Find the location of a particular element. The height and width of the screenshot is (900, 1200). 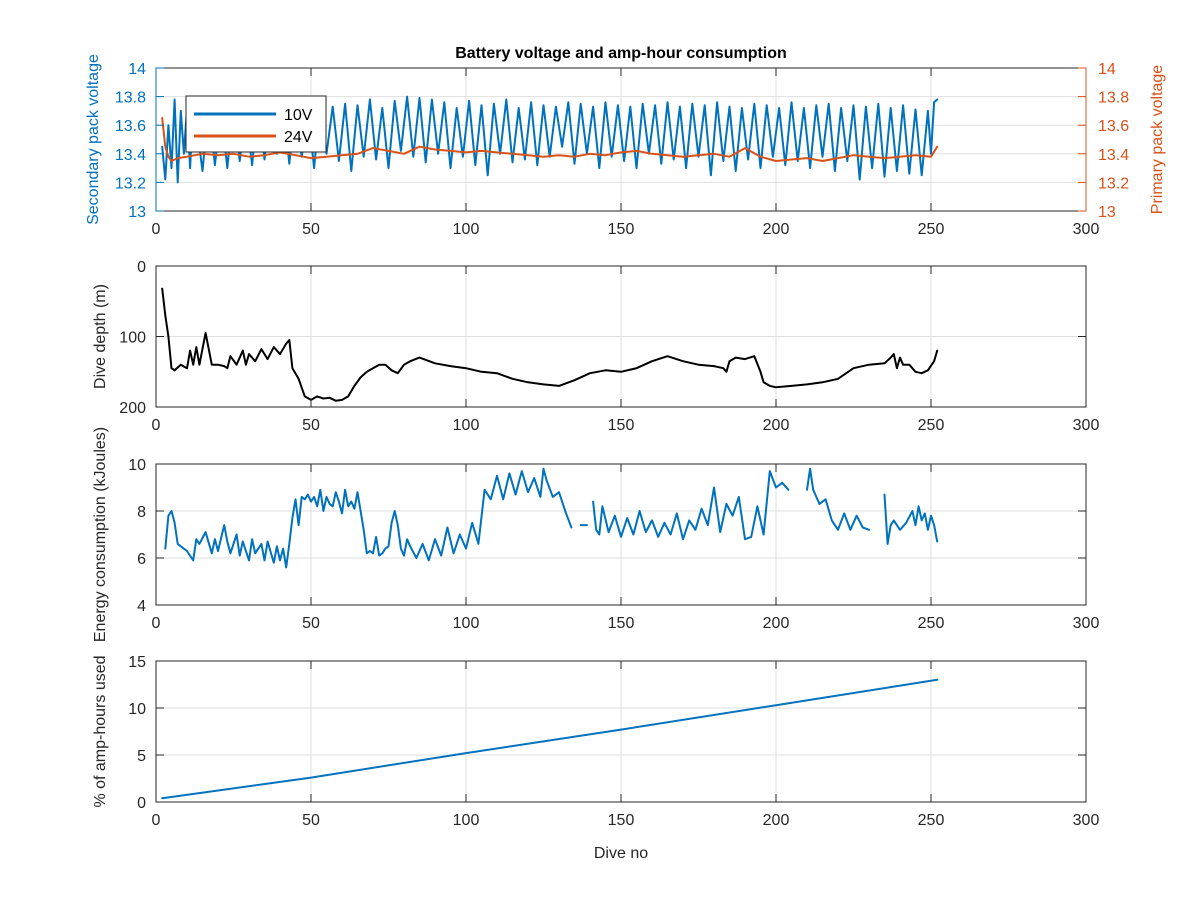

y-tick-label: 200 is located at coordinates (132, 408).